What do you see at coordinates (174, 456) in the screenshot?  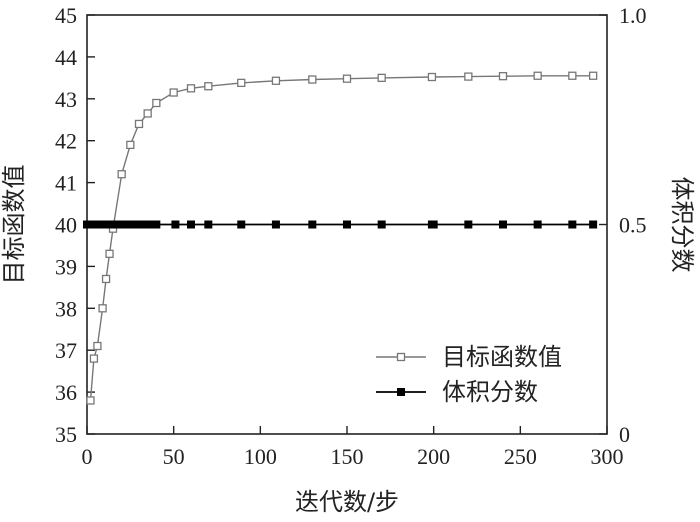 I see `x-tick-label: 50` at bounding box center [174, 456].